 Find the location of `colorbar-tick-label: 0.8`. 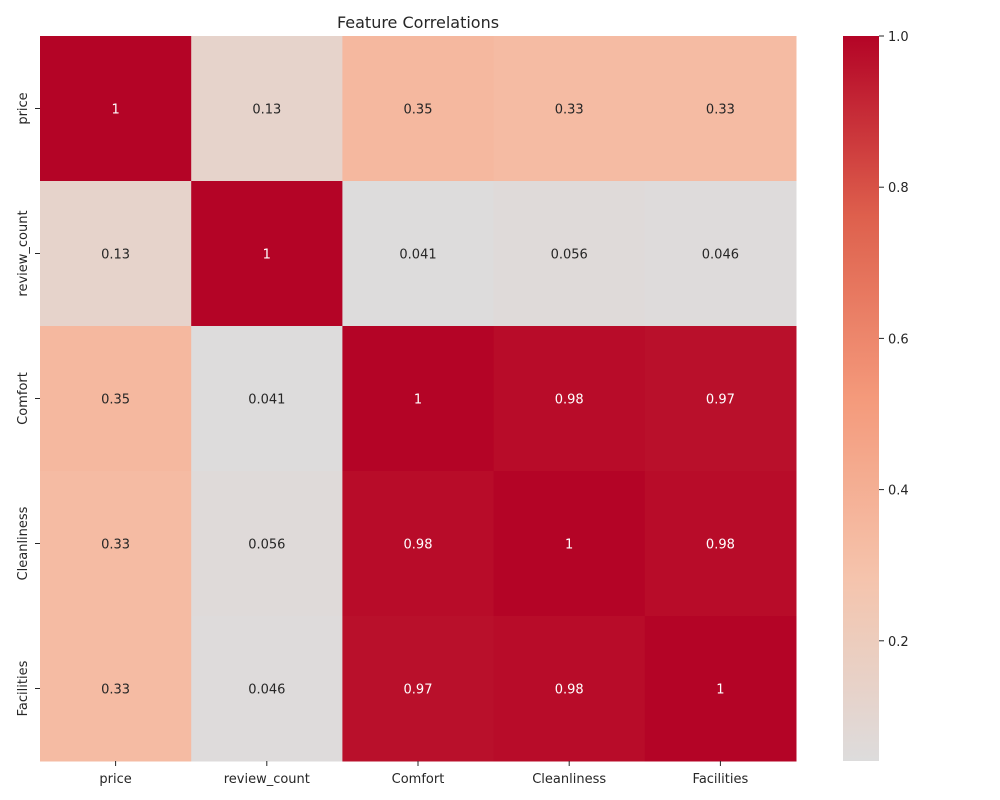

colorbar-tick-label: 0.8 is located at coordinates (898, 188).